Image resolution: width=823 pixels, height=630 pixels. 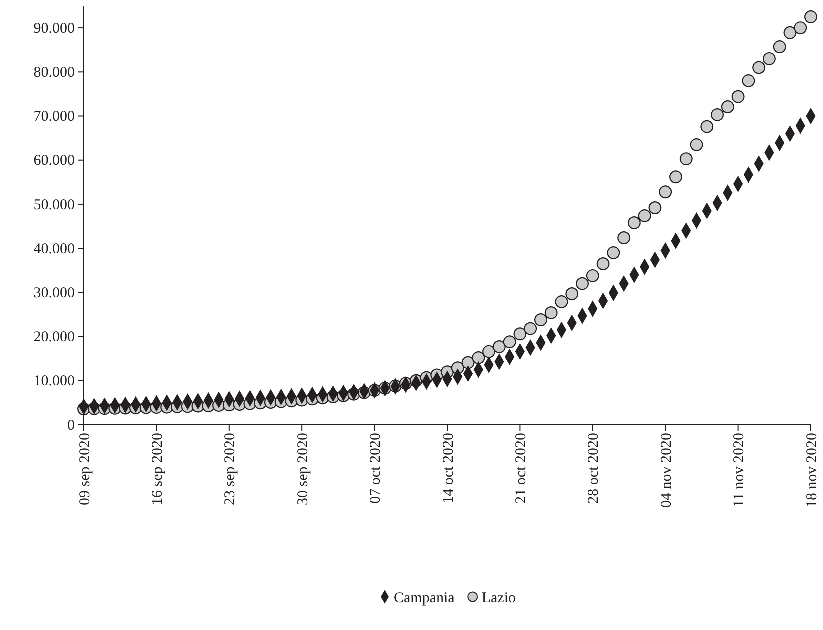 I want to click on x-tick-label: 16 sep 2020, so click(x=158, y=469).